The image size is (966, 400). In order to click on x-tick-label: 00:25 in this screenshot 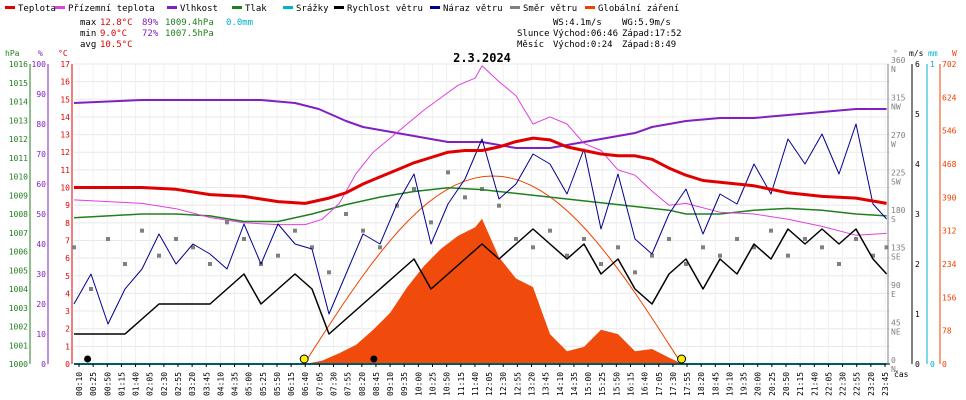, I will do `click(93, 384)`.